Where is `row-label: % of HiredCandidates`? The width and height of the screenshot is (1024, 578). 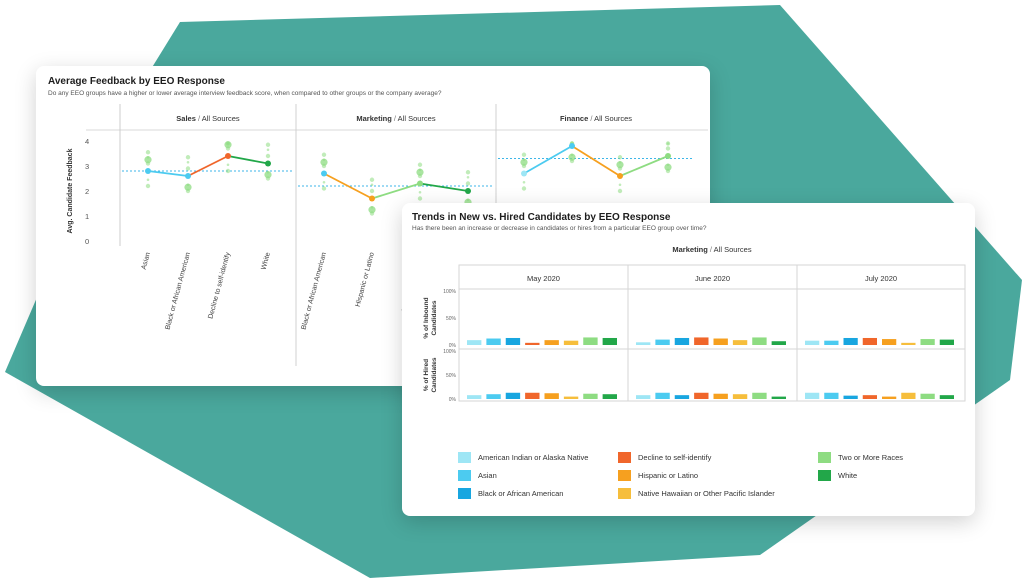 row-label: % of HiredCandidates is located at coordinates (430, 374).